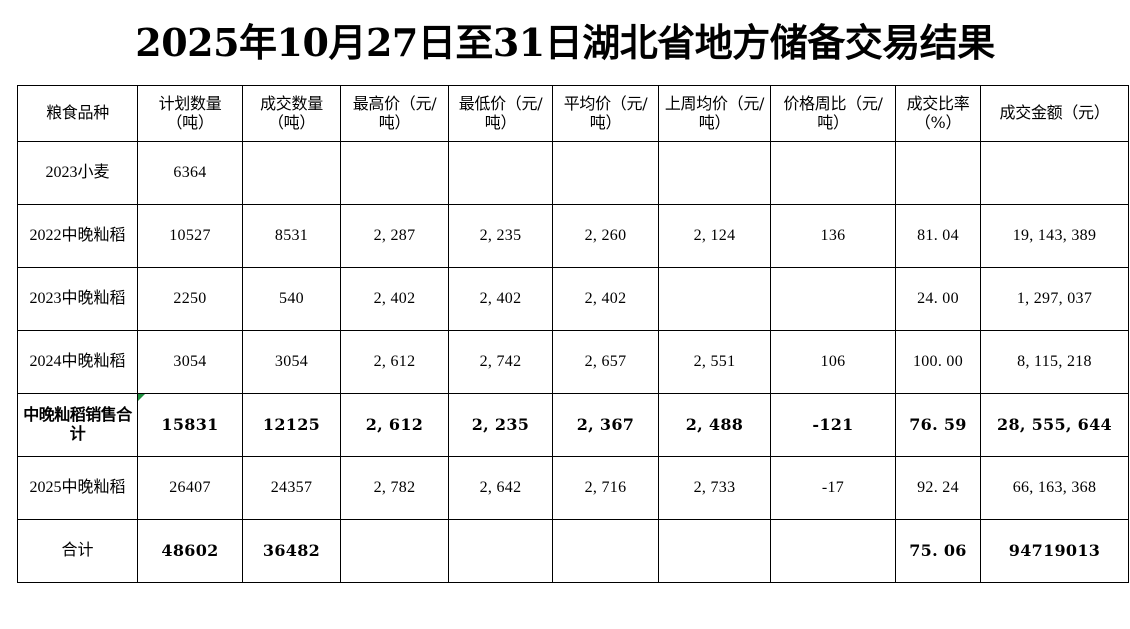 The image size is (1130, 629). I want to click on row-label-cell: 合计, so click(77, 551).